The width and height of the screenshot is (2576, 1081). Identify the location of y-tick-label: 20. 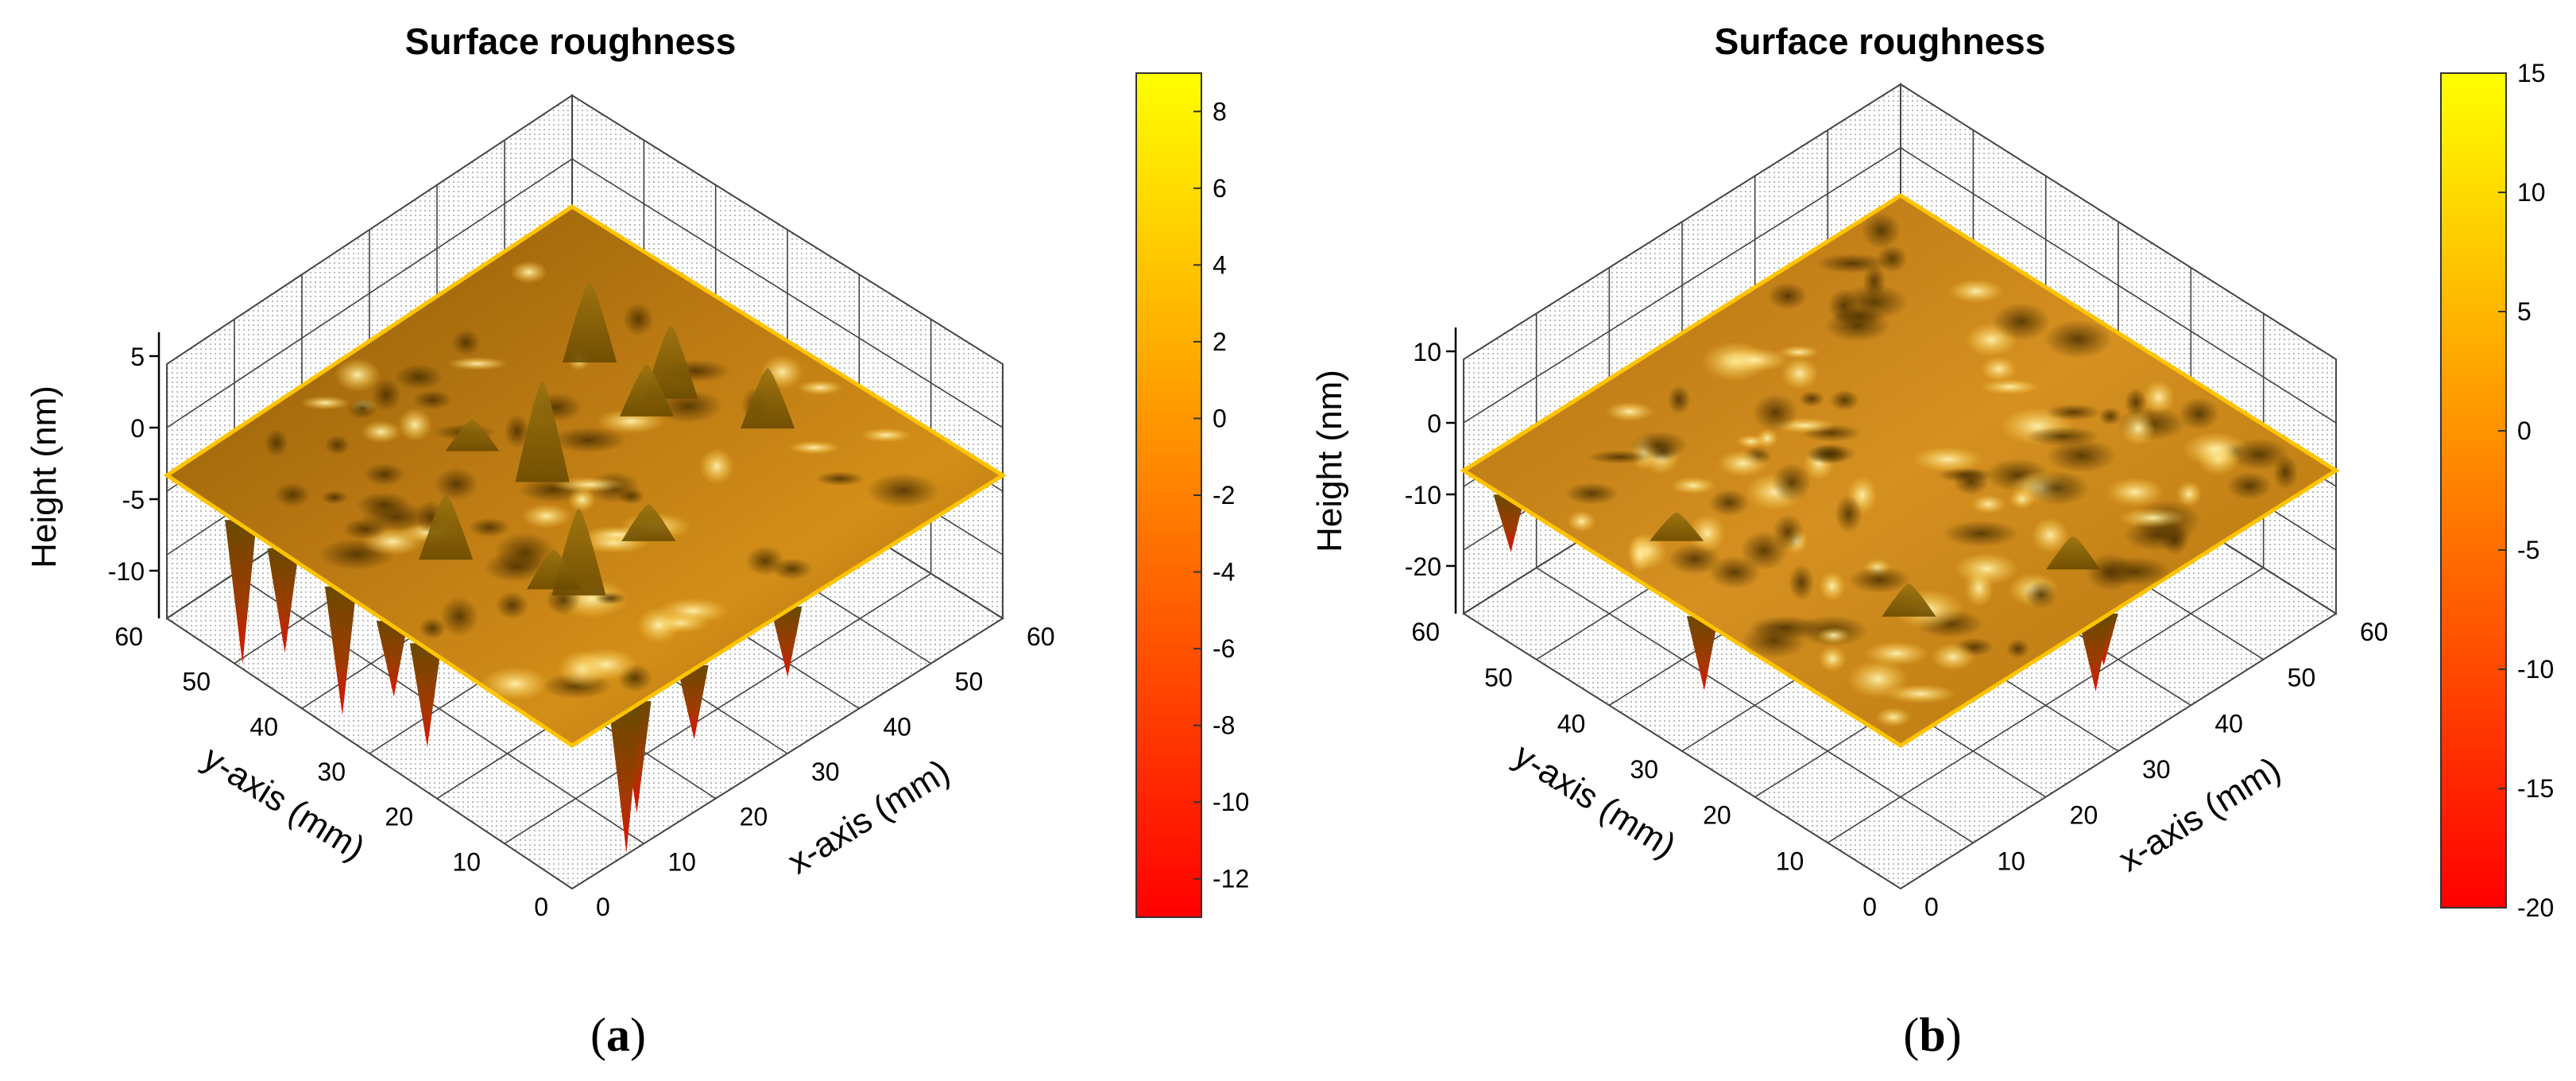
(399, 817).